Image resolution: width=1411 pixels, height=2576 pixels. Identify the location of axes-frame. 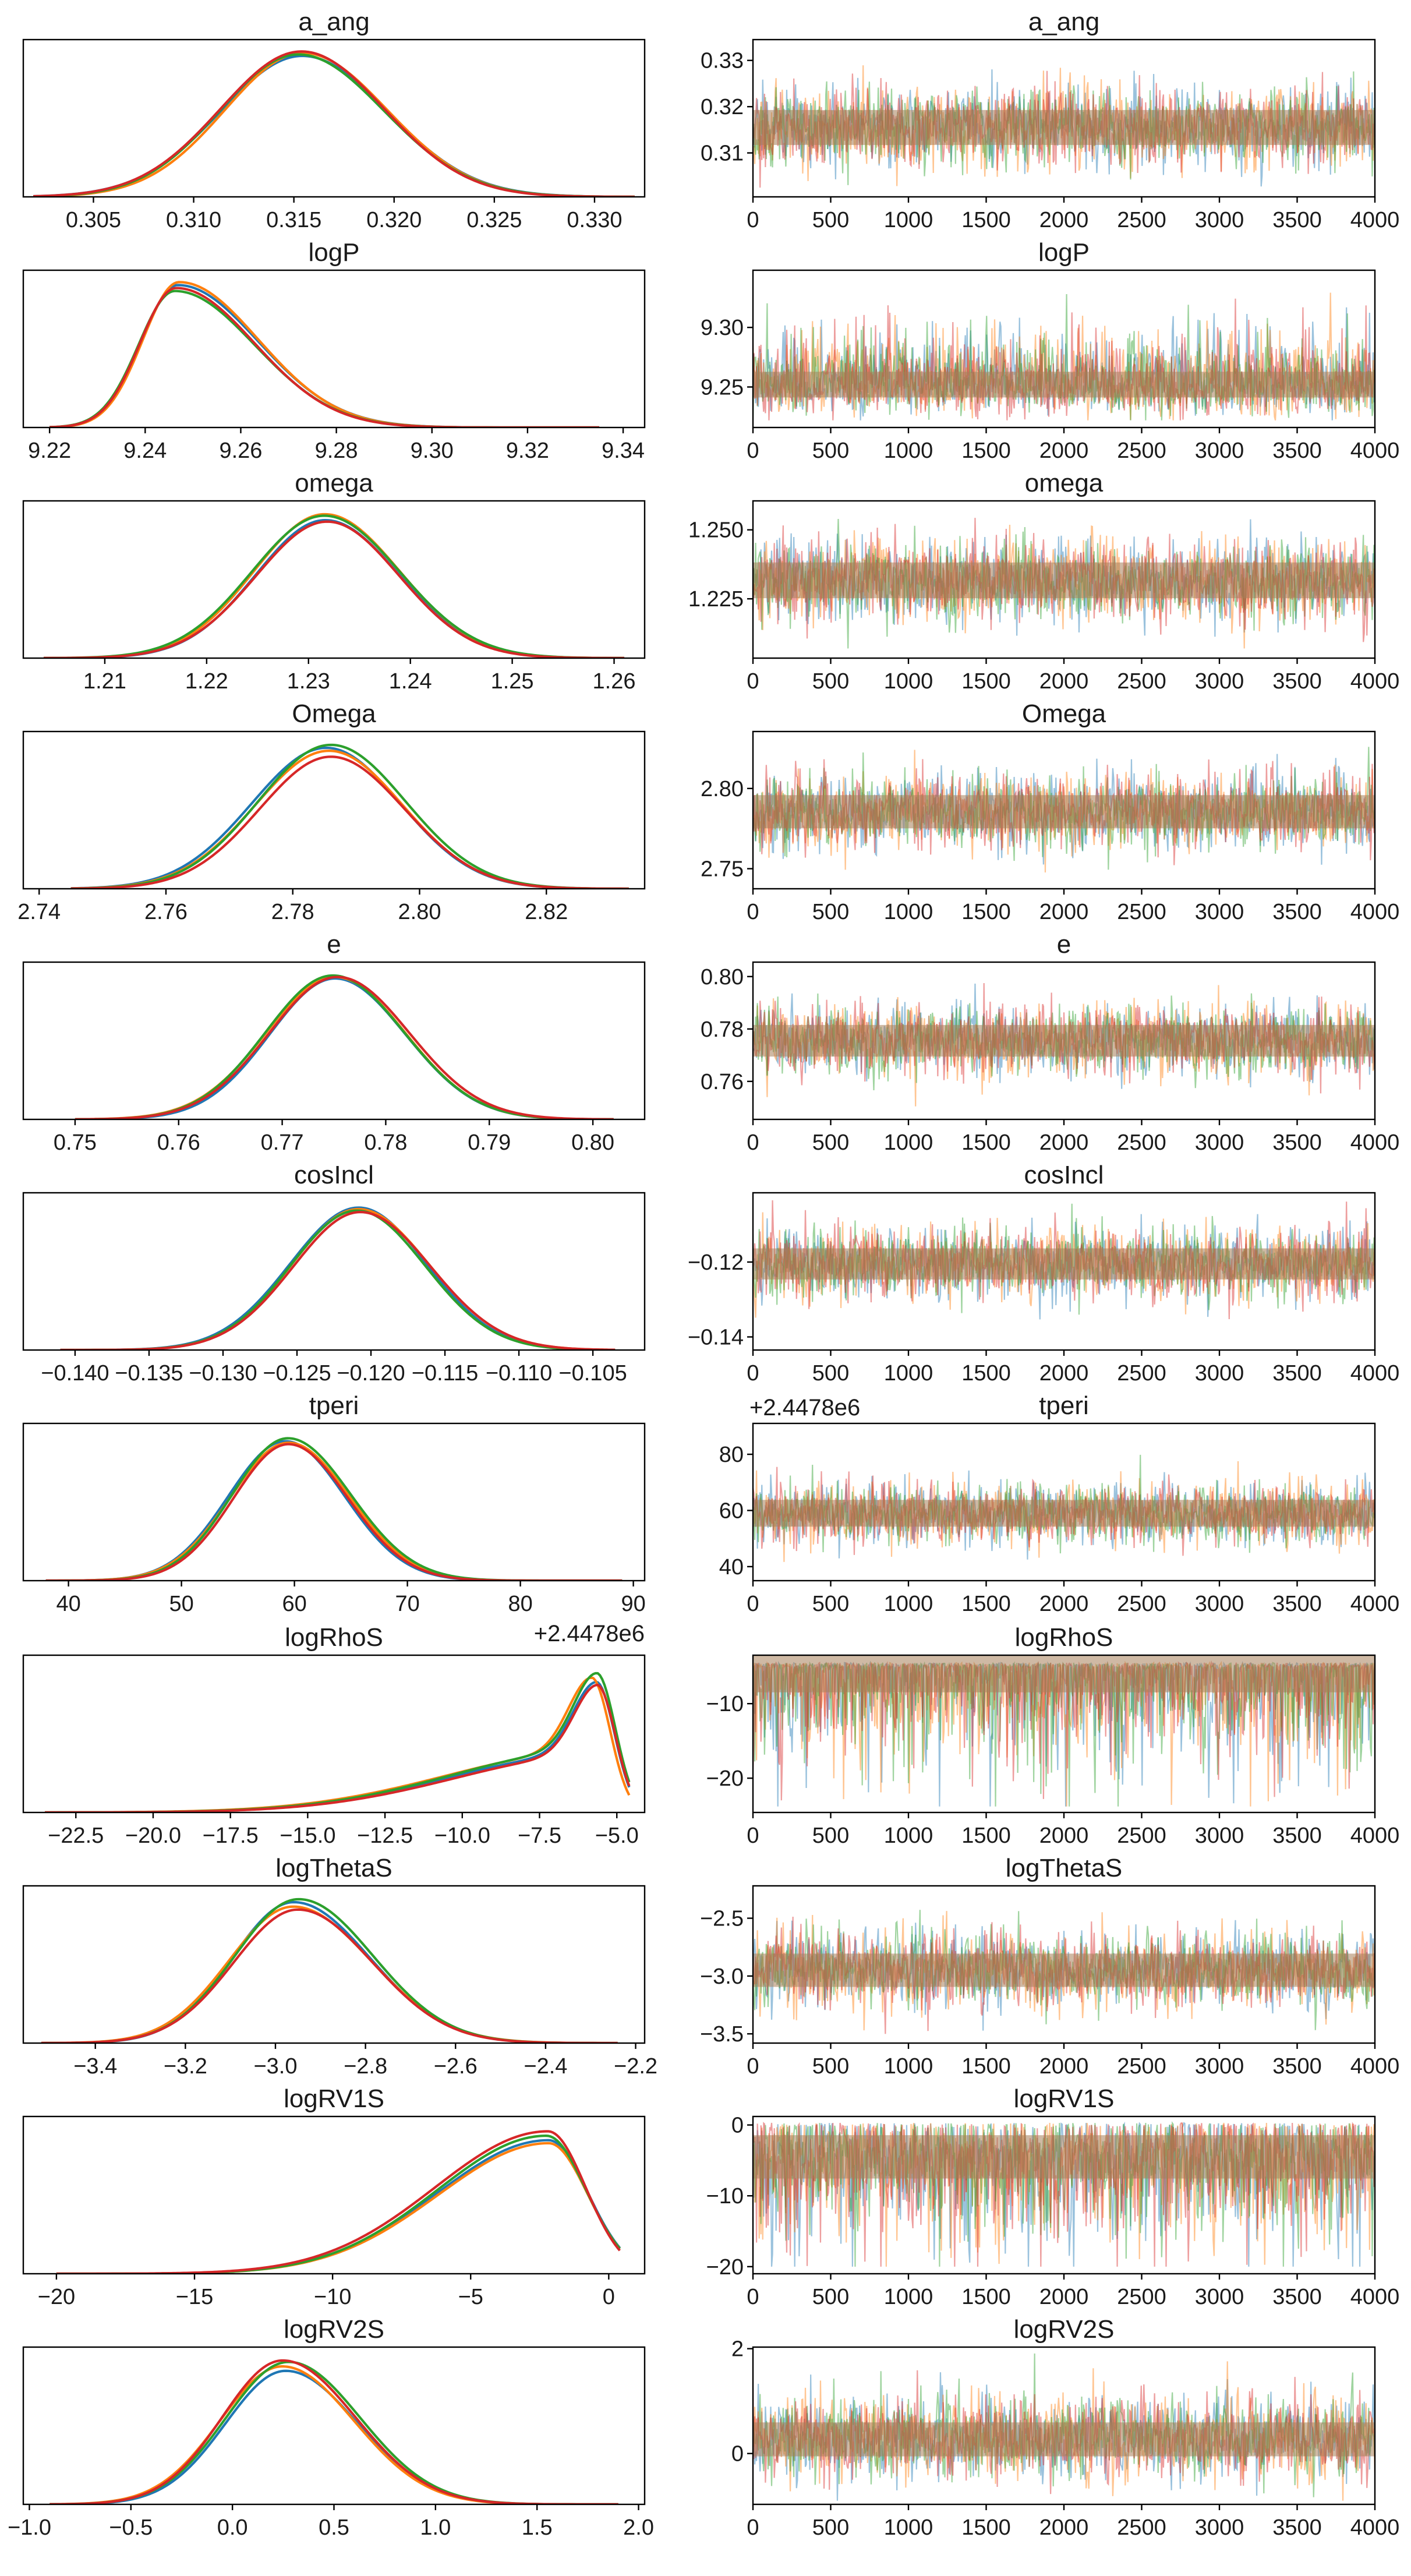
(334, 579).